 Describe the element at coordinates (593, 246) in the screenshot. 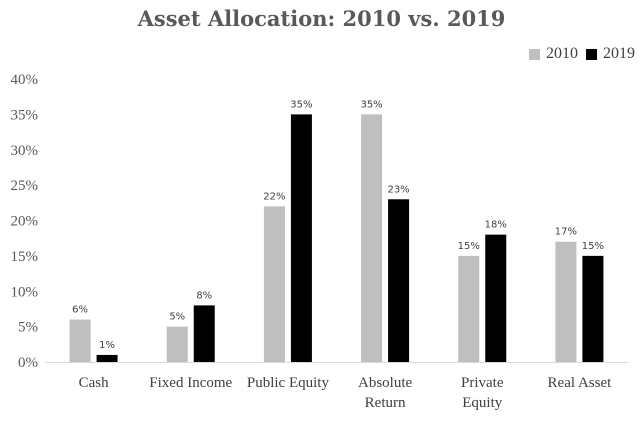

I see `data-label-2019: 15%` at that location.